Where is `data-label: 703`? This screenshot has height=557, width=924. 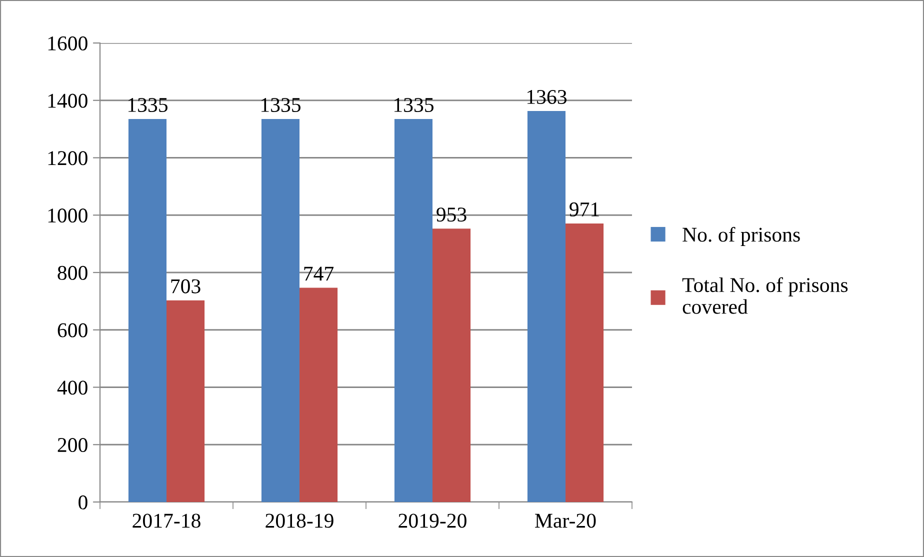
data-label: 703 is located at coordinates (185, 286).